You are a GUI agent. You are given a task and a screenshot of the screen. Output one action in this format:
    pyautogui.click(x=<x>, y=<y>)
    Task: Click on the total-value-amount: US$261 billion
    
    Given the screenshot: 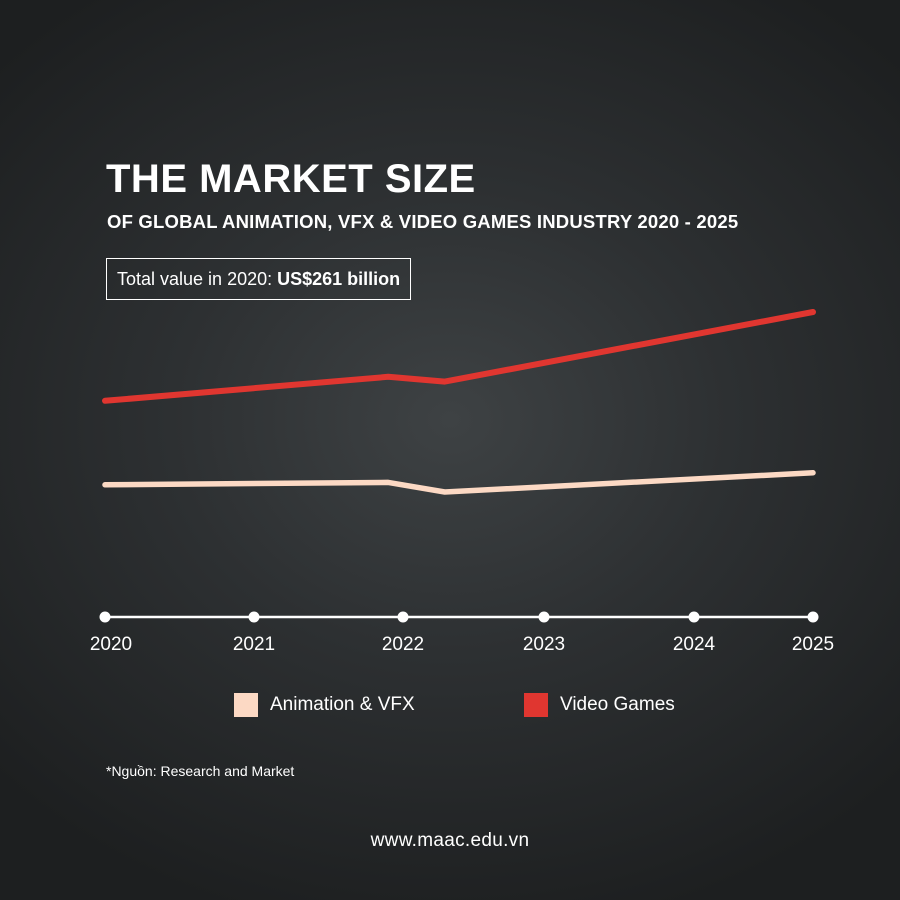 What is the action you would take?
    pyautogui.click(x=339, y=278)
    